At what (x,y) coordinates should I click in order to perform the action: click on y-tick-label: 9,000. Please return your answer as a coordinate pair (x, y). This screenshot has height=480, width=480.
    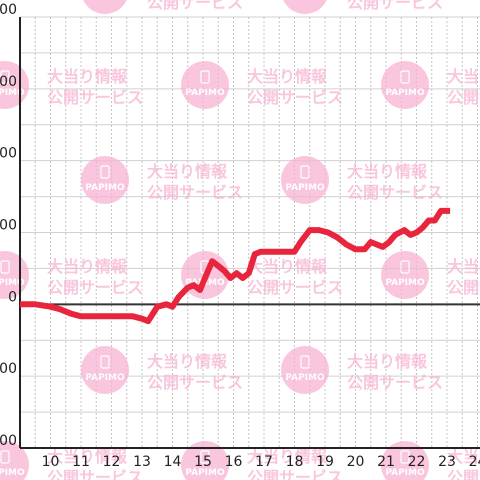
    Looking at the image, I should click on (8, 82).